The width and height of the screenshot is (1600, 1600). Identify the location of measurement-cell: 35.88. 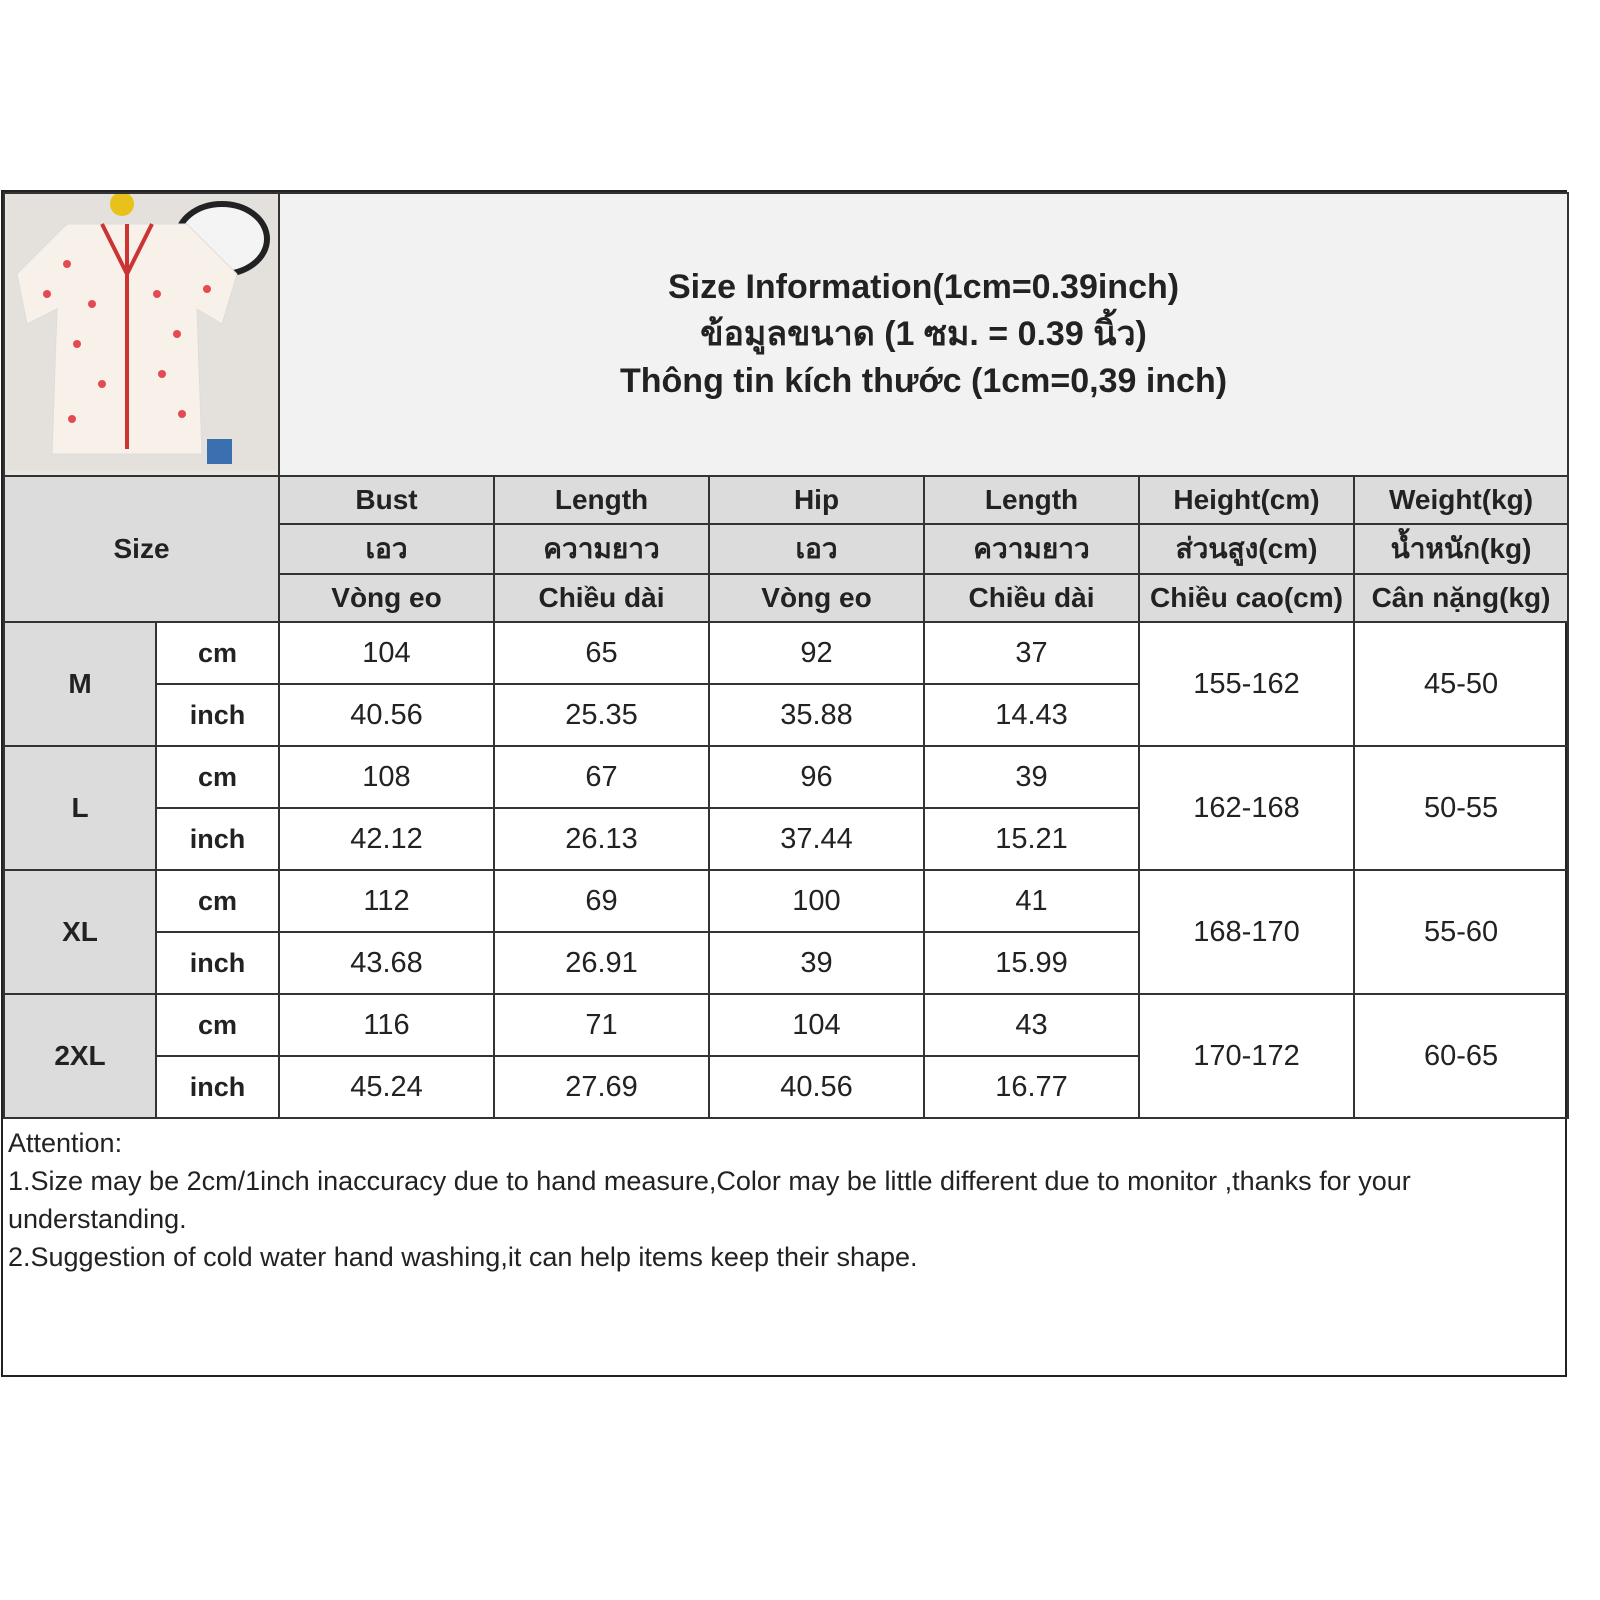
(816, 715).